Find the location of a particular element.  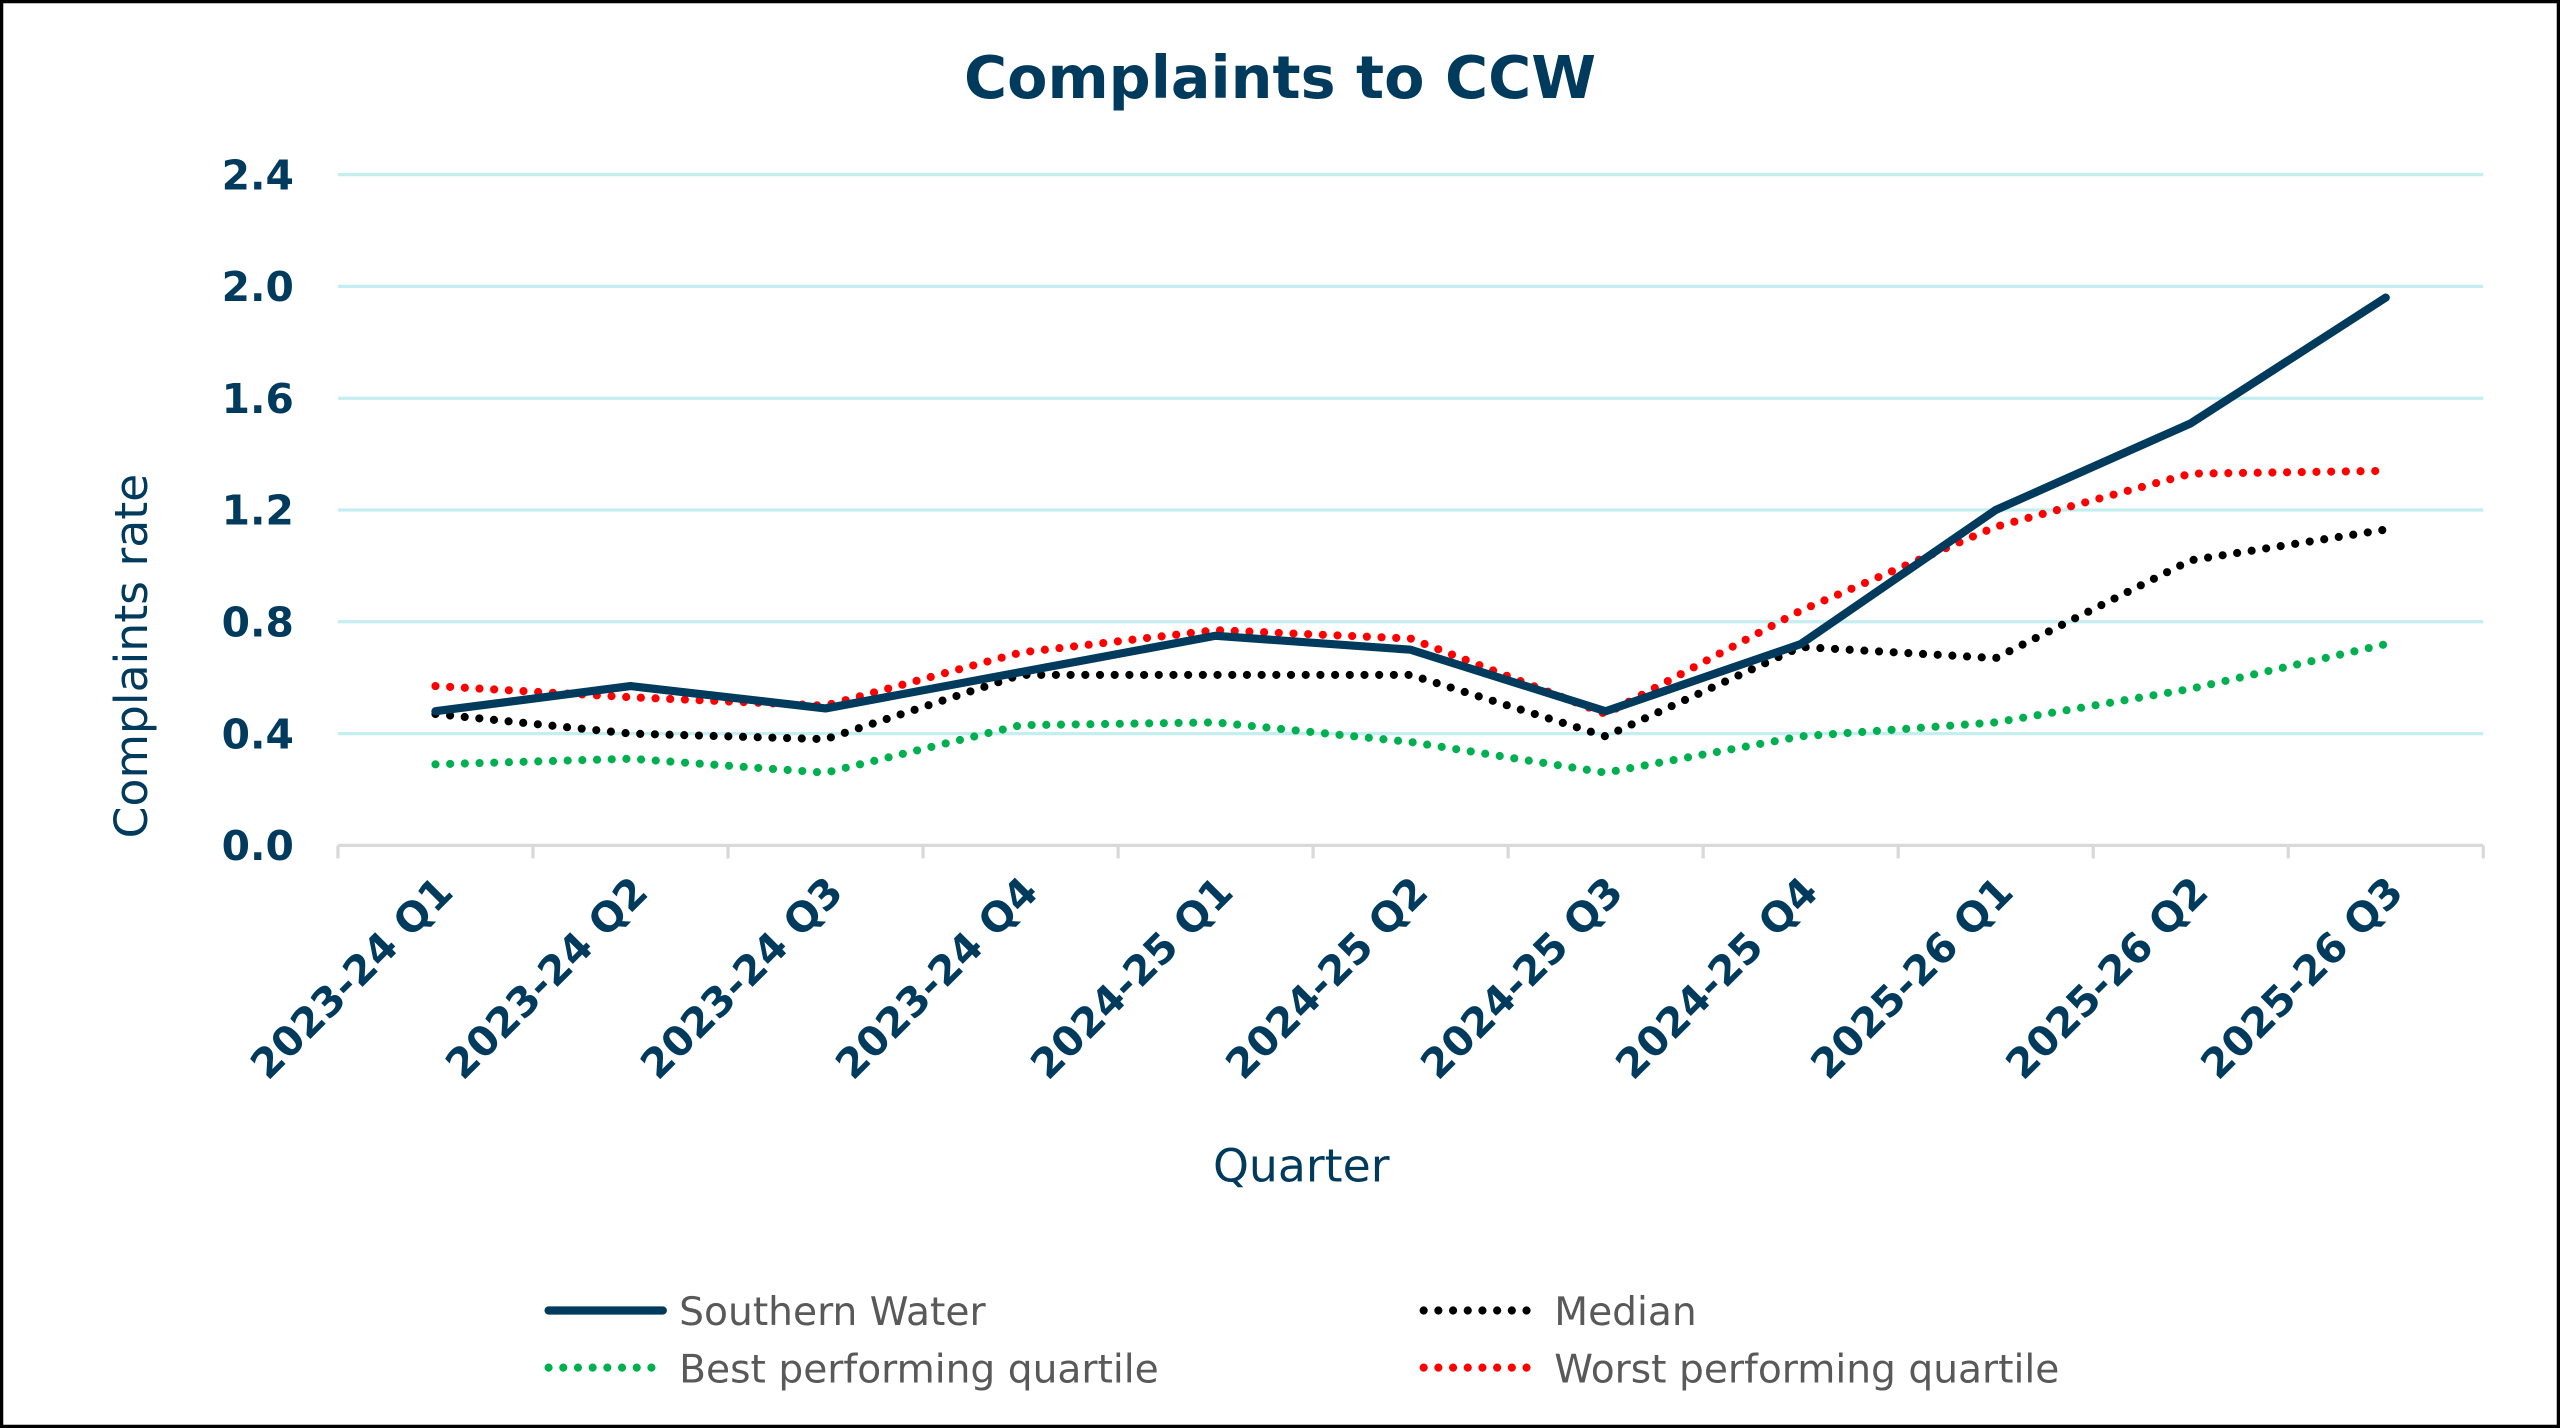

legend-item: Worst performing quartile is located at coordinates (1739, 1369).